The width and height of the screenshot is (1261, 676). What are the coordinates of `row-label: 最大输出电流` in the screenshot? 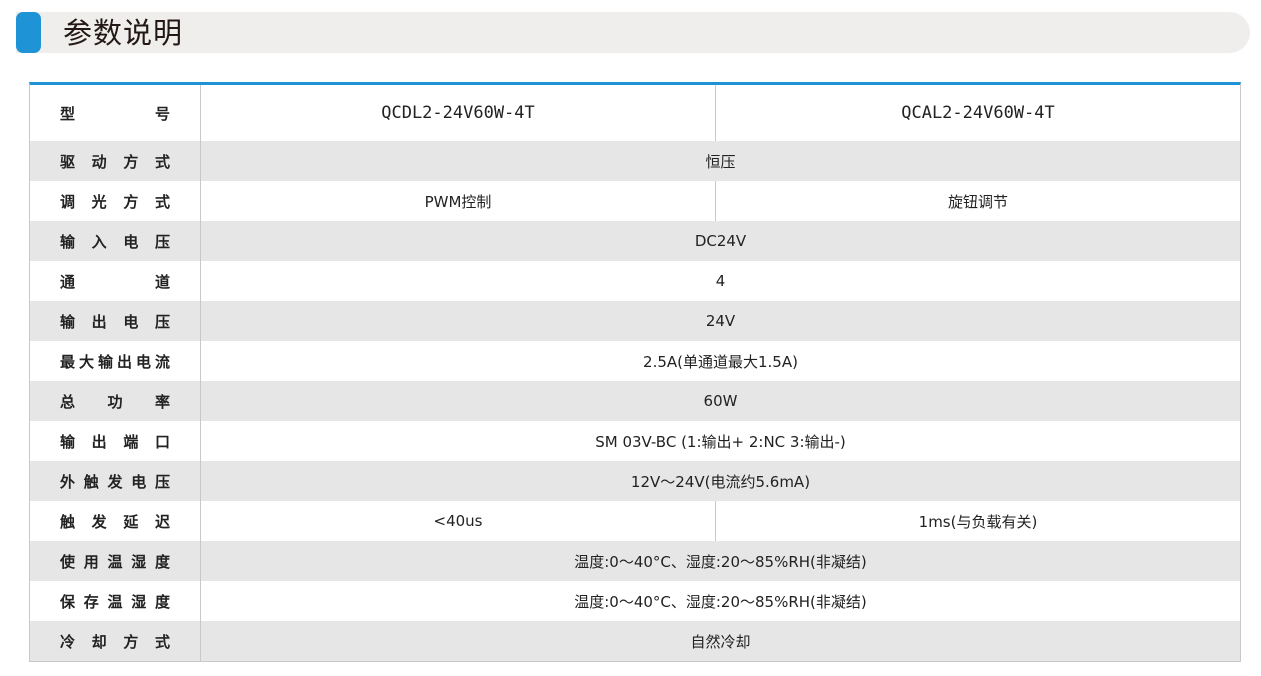 It's located at (115, 361).